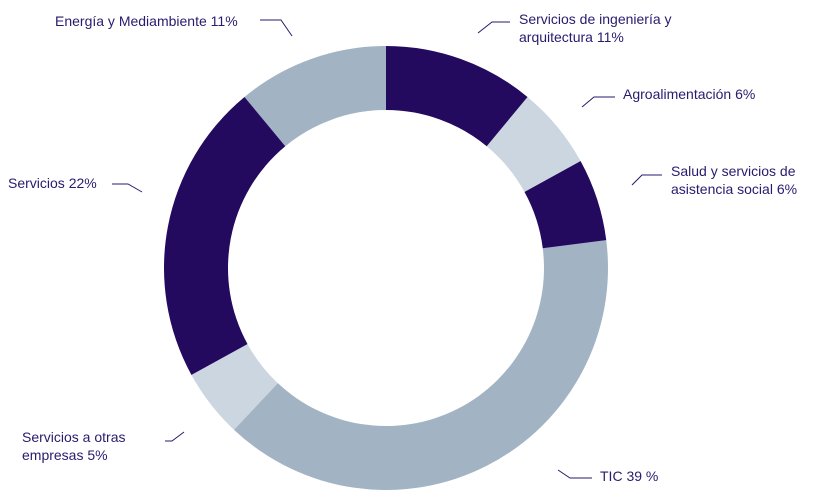 Image resolution: width=827 pixels, height=491 pixels. I want to click on slice-label: Servicios a otras empresas 5%, so click(94, 446).